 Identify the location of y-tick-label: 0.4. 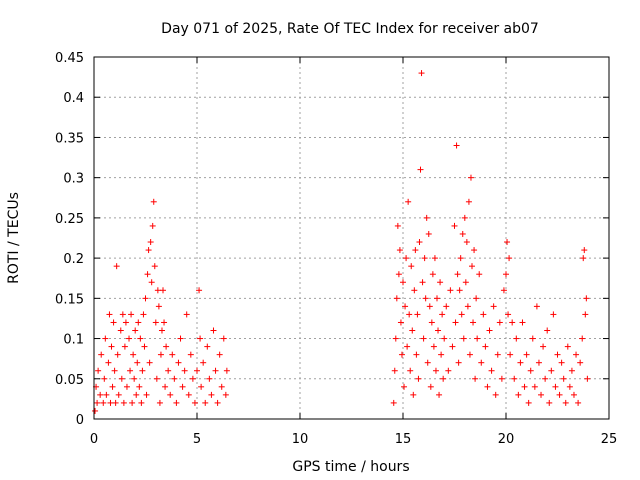
(73, 98).